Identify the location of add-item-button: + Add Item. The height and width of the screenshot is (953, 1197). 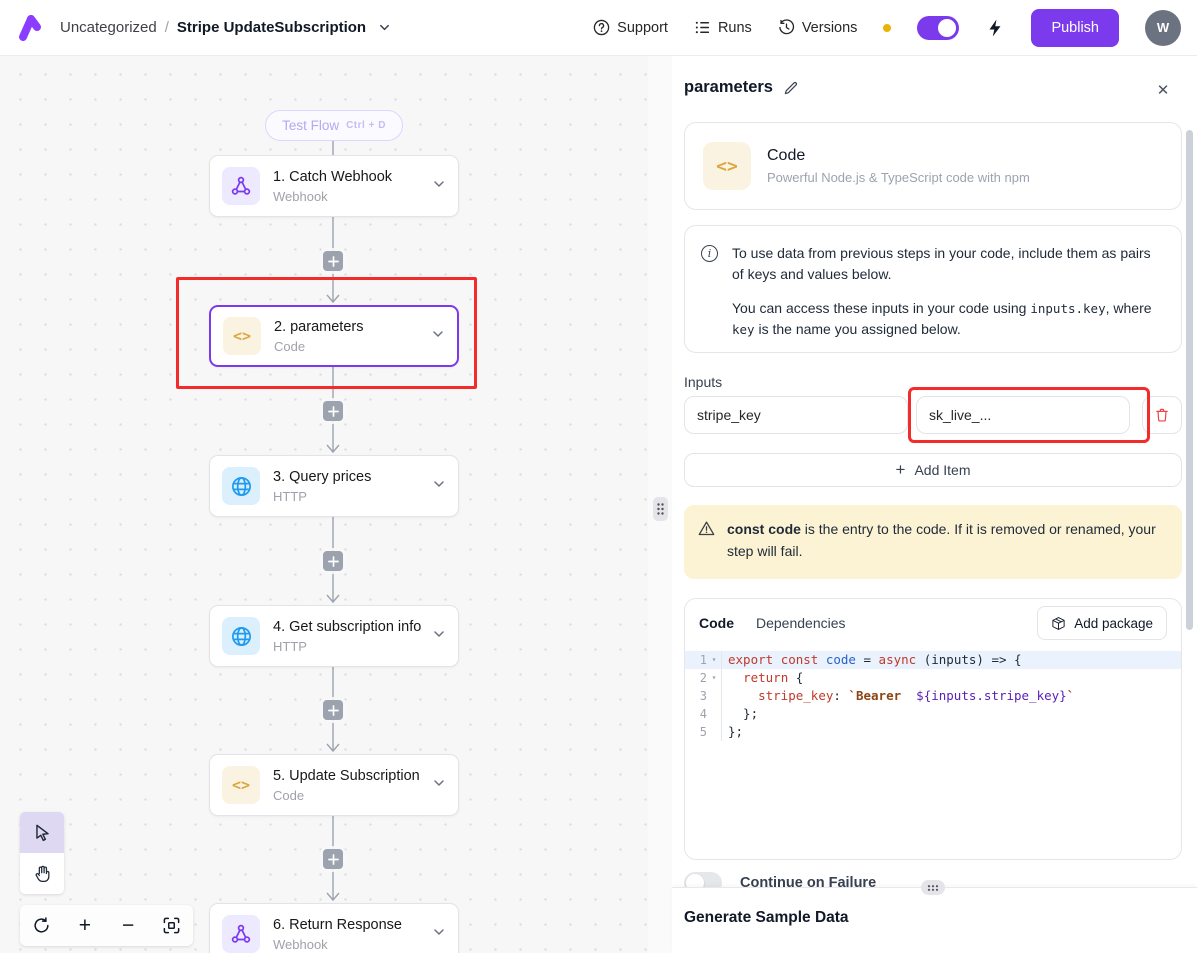
(933, 470).